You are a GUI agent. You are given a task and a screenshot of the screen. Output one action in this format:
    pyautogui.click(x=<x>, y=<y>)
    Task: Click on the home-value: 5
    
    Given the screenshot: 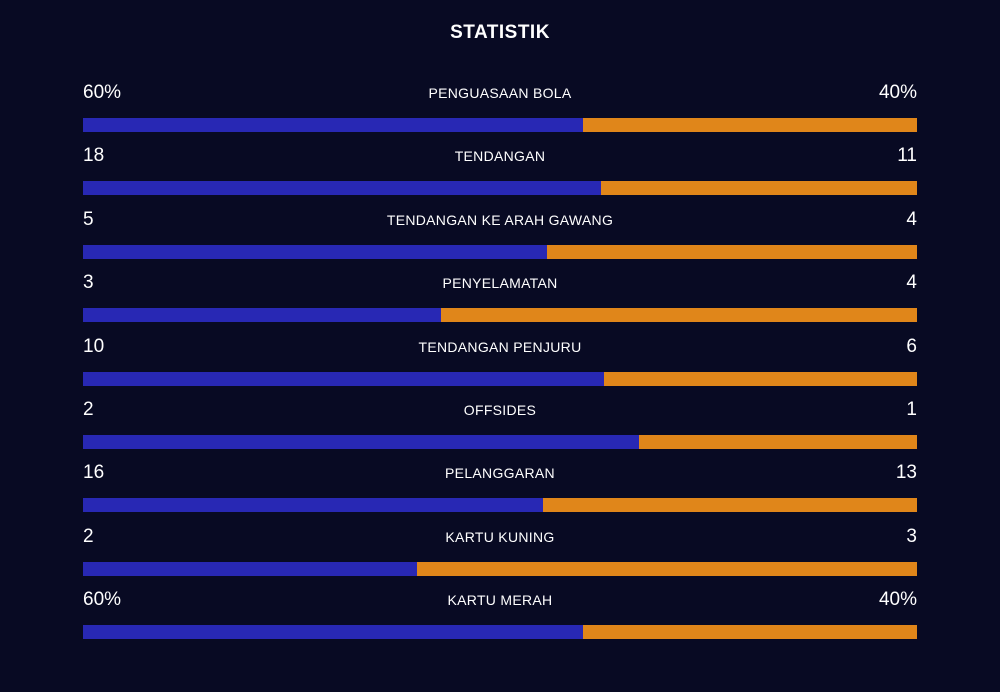 What is the action you would take?
    pyautogui.click(x=88, y=219)
    